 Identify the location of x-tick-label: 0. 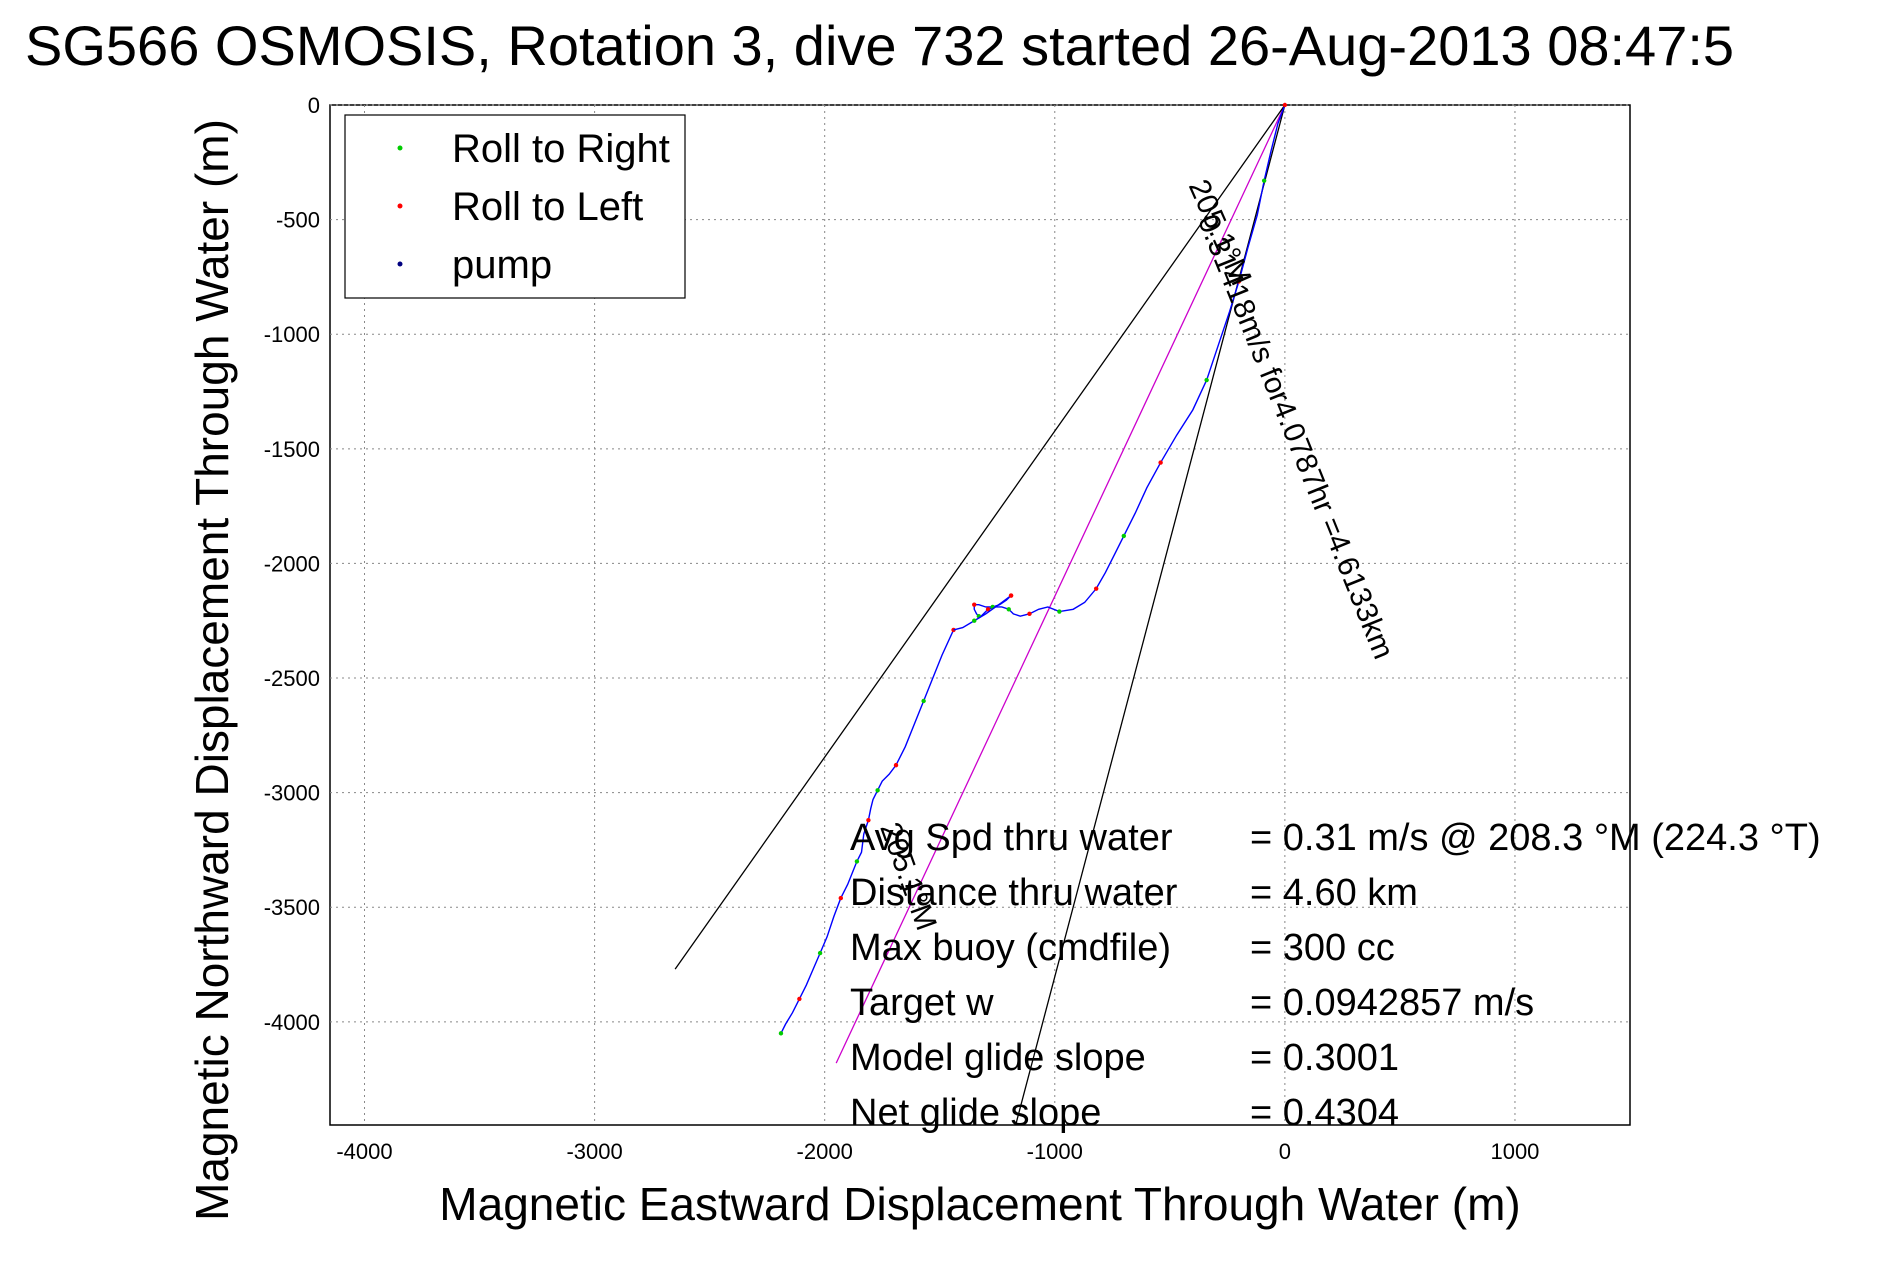
(1285, 1151).